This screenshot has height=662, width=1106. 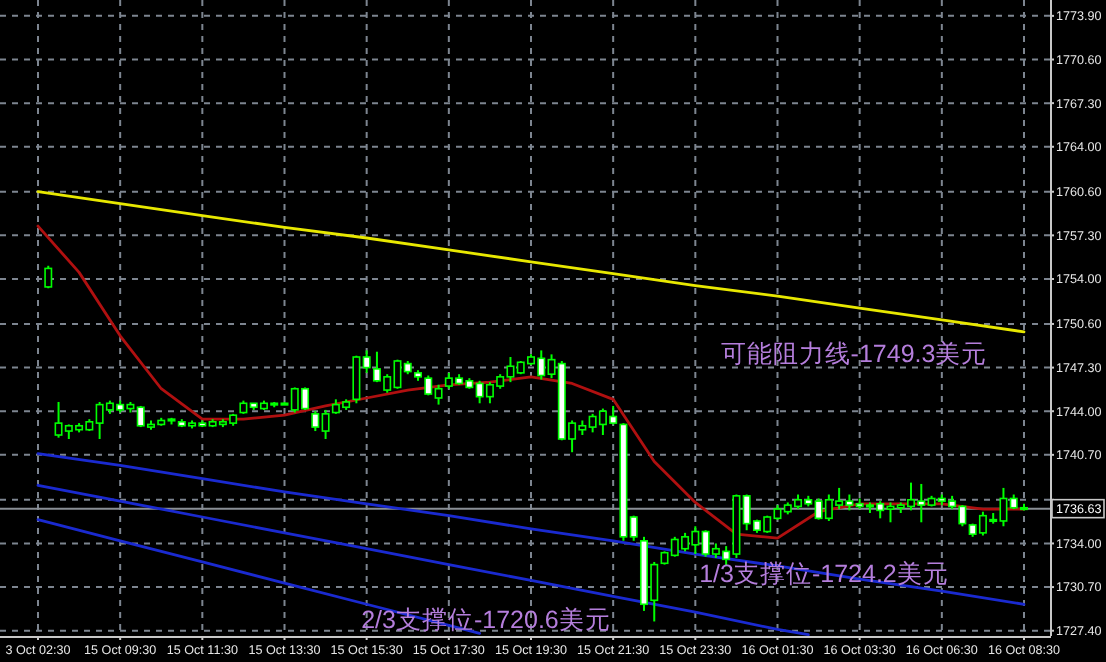 I want to click on annotation: 可能阻力线-1749.3美元, so click(x=854, y=353).